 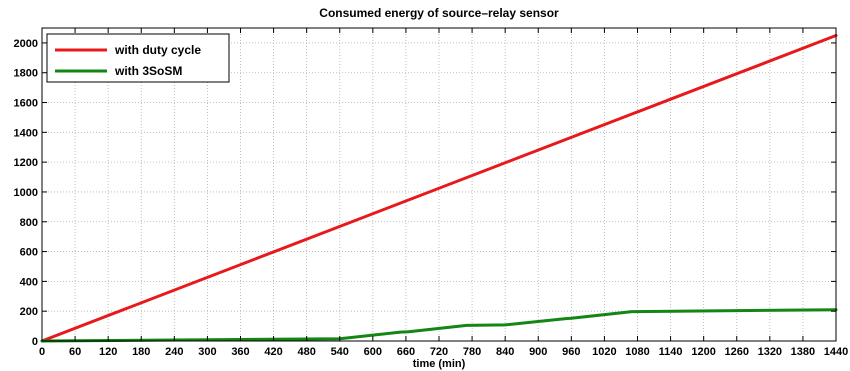 What do you see at coordinates (306, 352) in the screenshot?
I see `x-tick-label: 480` at bounding box center [306, 352].